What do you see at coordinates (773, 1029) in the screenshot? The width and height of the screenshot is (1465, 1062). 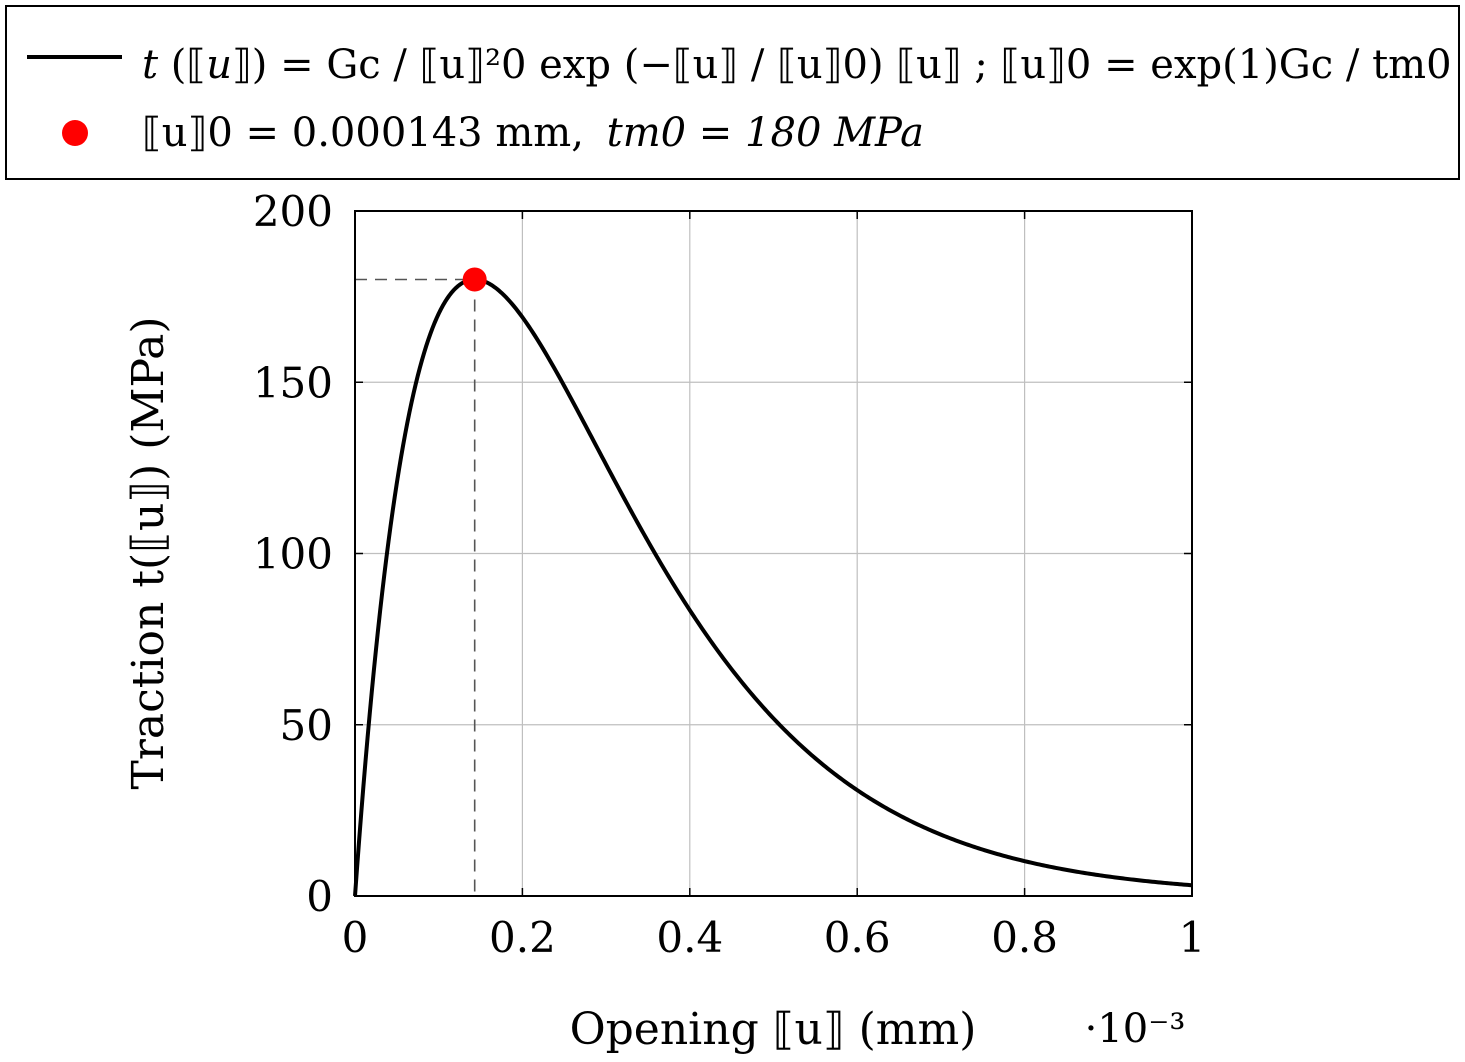 I see `x-axis-label: Opening ⟦u⟧ (mm)` at bounding box center [773, 1029].